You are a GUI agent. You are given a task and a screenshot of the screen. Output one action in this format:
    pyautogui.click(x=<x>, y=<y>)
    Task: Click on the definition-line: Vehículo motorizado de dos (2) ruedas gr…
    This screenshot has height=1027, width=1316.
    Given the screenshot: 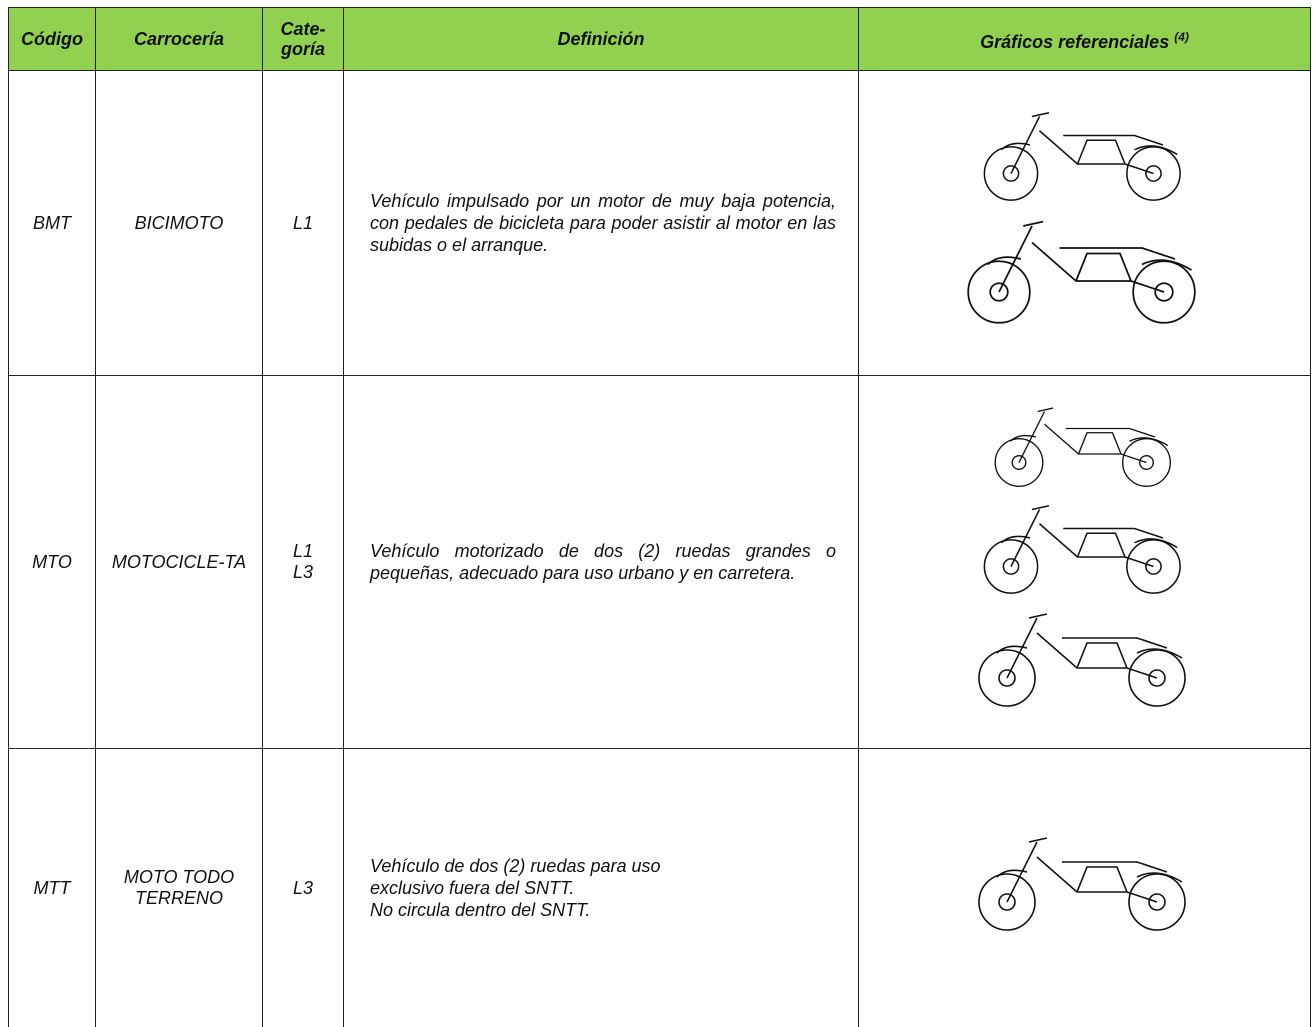 What is the action you would take?
    pyautogui.click(x=603, y=562)
    